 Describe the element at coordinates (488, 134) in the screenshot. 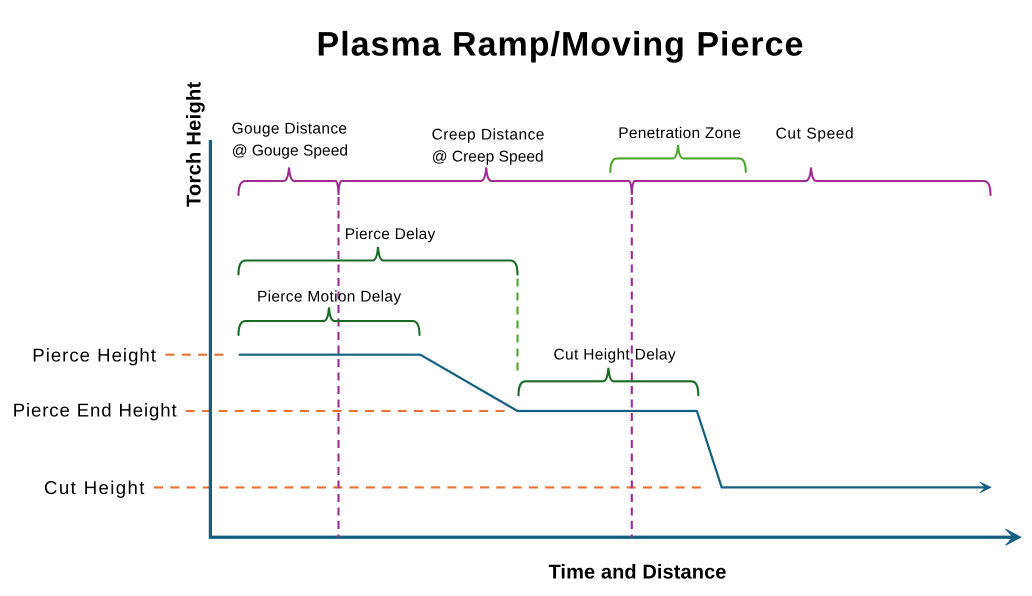

I see `svg-text: Creep Distance` at that location.